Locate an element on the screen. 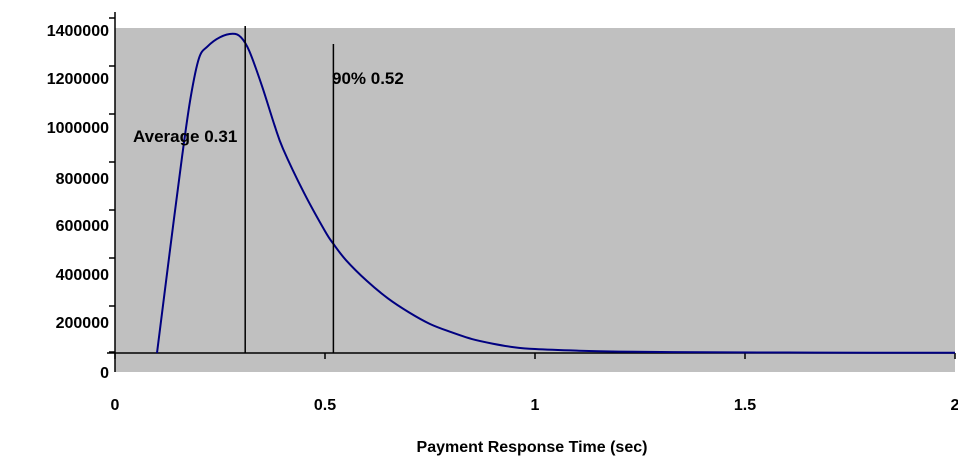 The width and height of the screenshot is (958, 462). x-tick-label: 0.5 is located at coordinates (325, 405).